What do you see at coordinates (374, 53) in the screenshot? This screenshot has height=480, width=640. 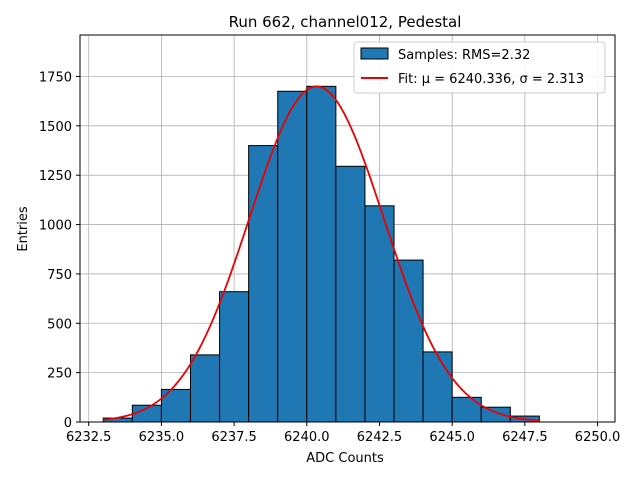 I see `legend-histogram-swatch` at bounding box center [374, 53].